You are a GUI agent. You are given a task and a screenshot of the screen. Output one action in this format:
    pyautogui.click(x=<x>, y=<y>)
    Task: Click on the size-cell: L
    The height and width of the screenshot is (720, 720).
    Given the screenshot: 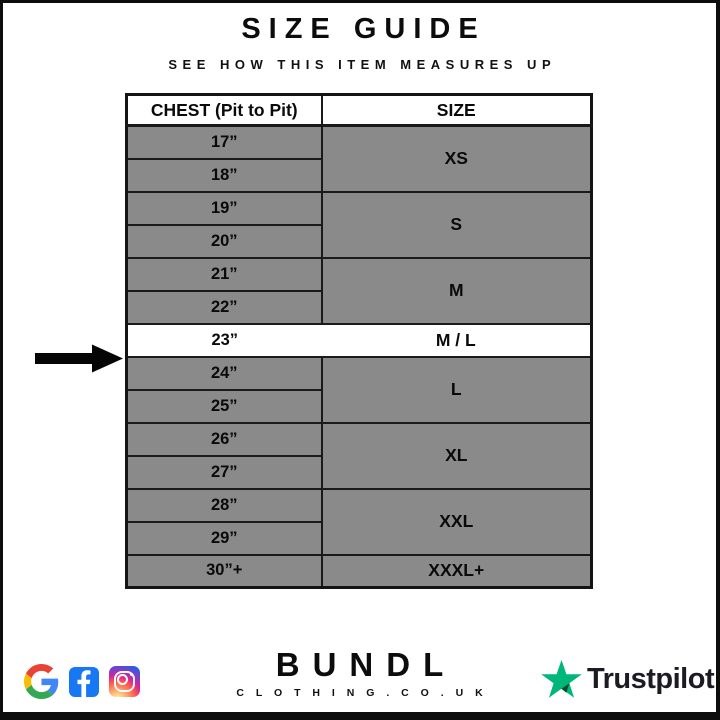 What is the action you would take?
    pyautogui.click(x=456, y=389)
    